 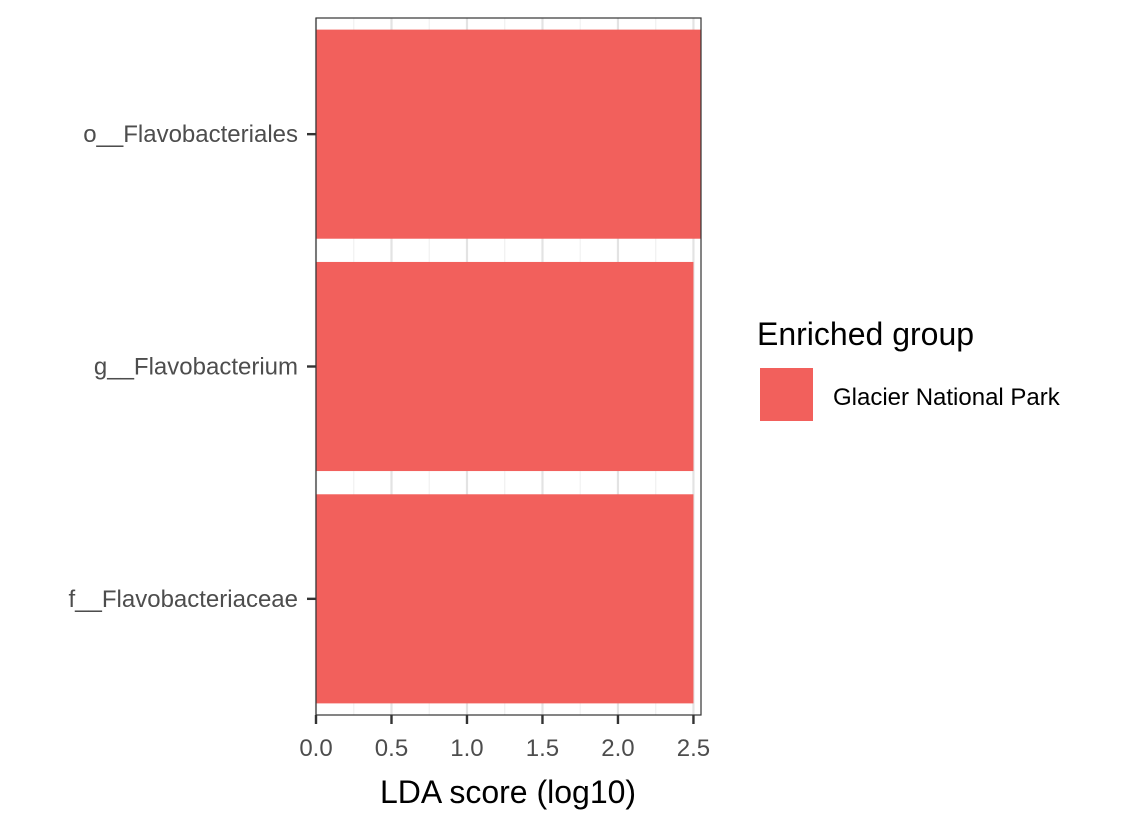 What do you see at coordinates (542, 748) in the screenshot?
I see `x-tick-label: 1.5` at bounding box center [542, 748].